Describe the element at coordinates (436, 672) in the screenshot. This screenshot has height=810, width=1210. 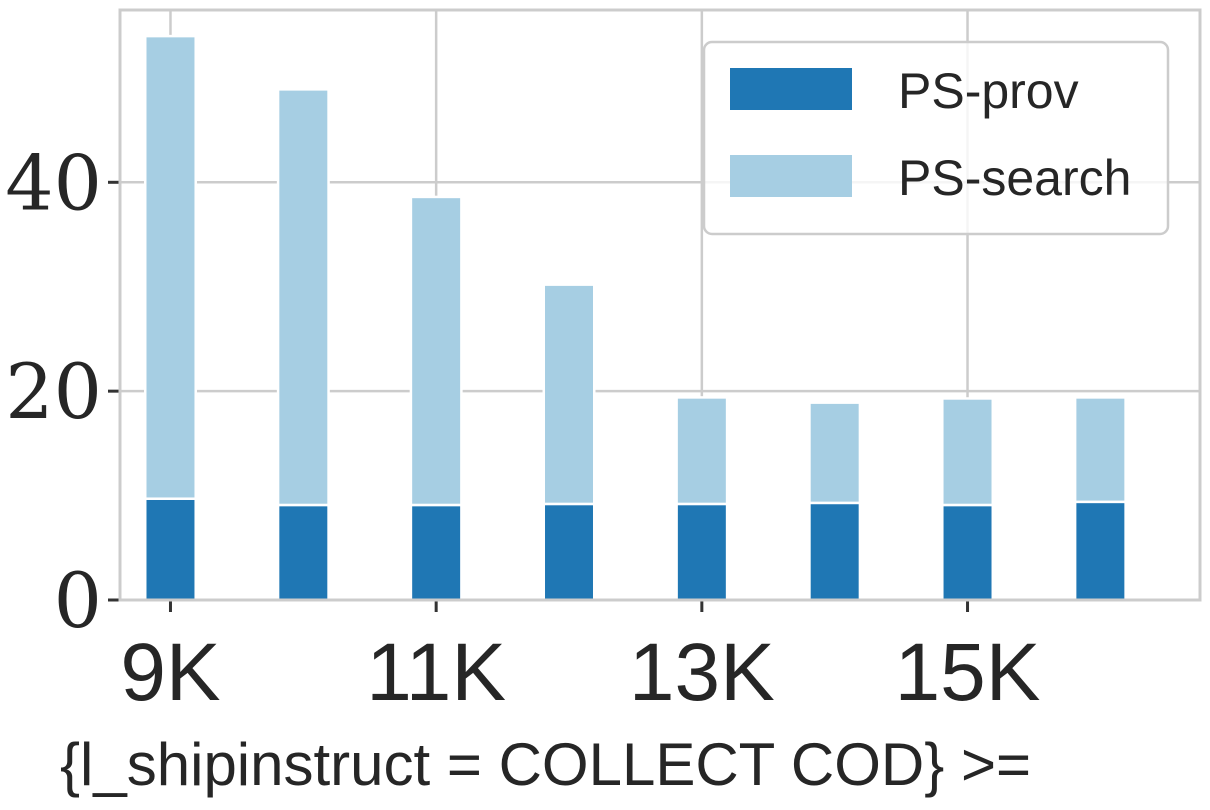
I see `x-tick-label: 11K` at that location.